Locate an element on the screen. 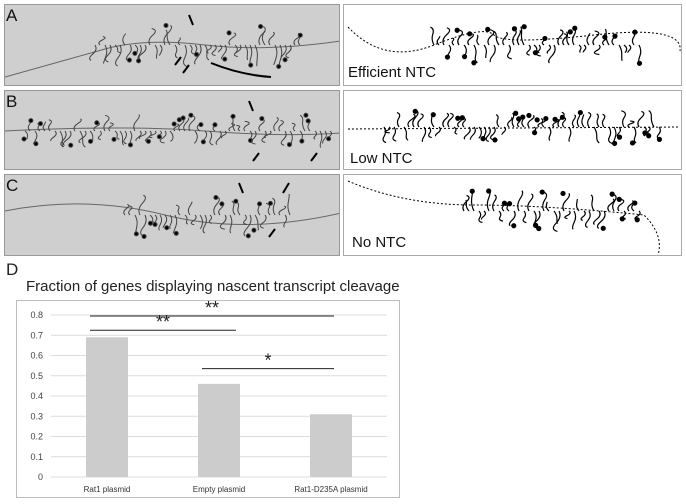 Image resolution: width=686 pixels, height=504 pixels. y-tick-label: 0.3 is located at coordinates (36, 416).